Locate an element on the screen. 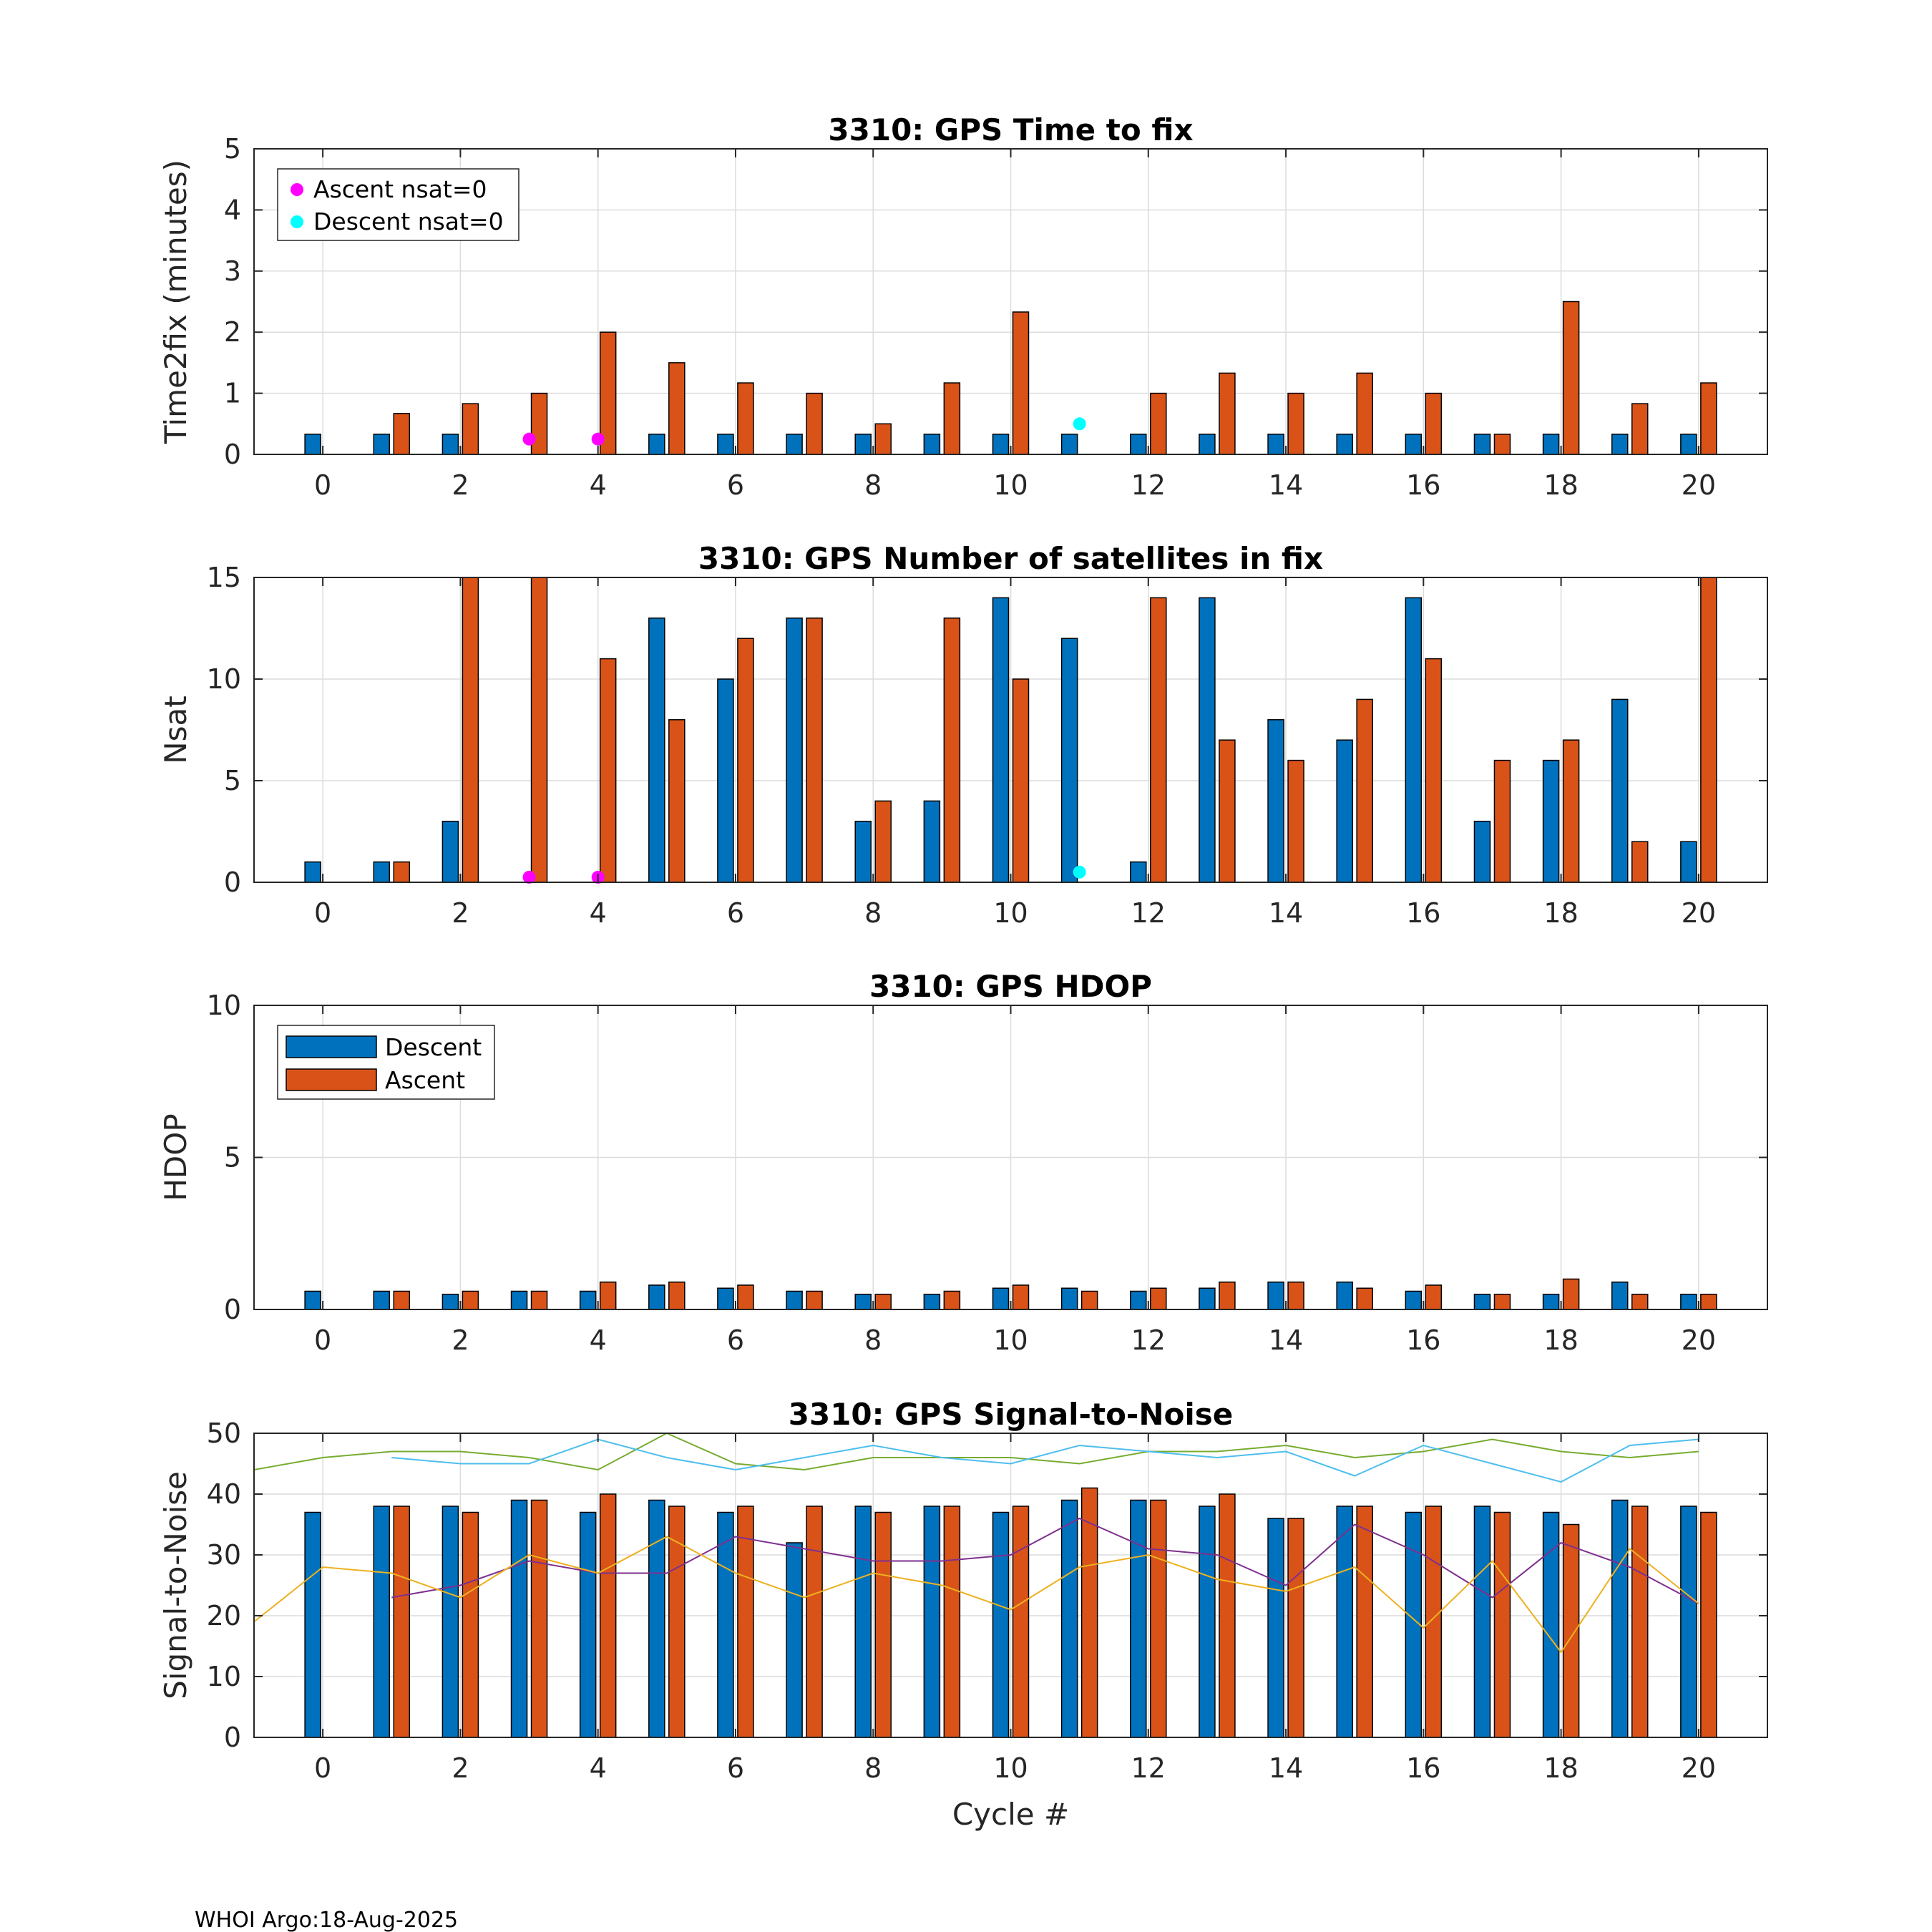 The width and height of the screenshot is (1932, 1932). snr-line-purple is located at coordinates (1045, 1560).